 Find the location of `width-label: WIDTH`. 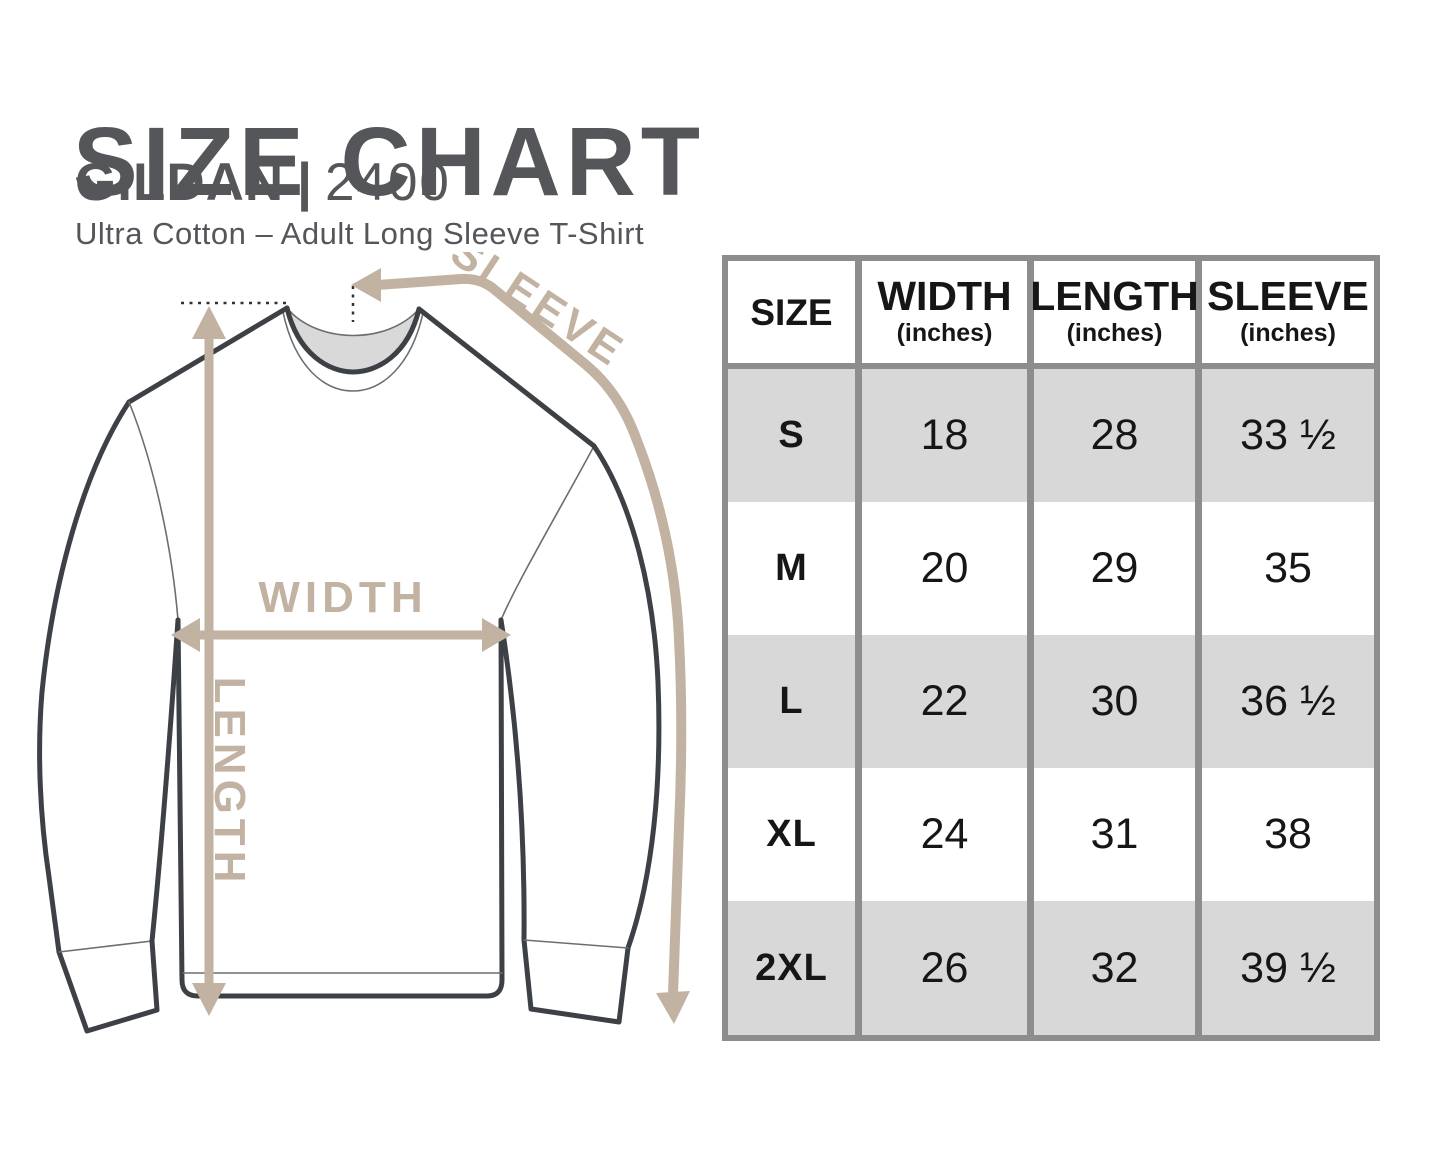

width-label: WIDTH is located at coordinates (342, 597).